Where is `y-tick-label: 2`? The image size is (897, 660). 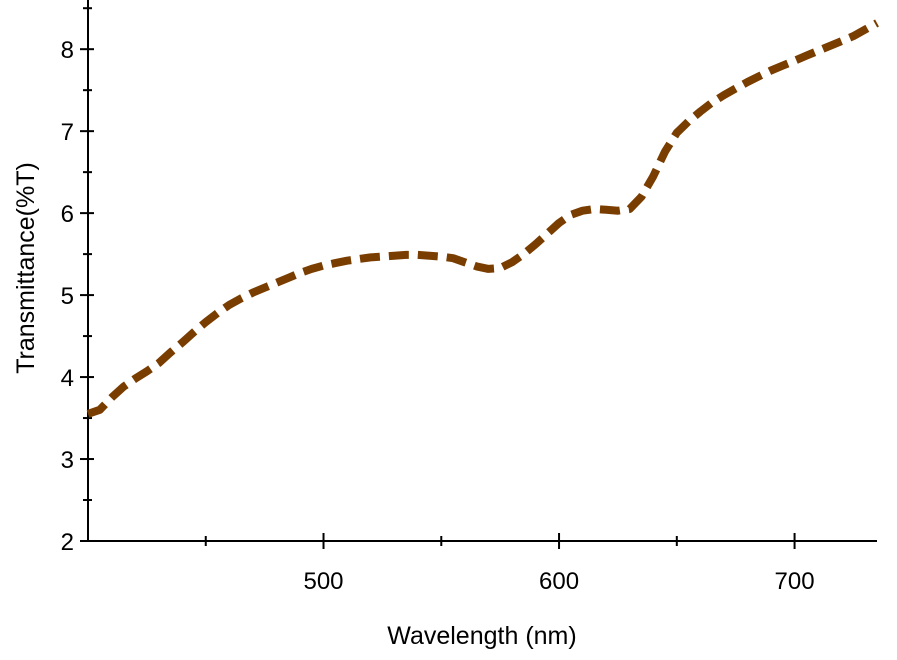 y-tick-label: 2 is located at coordinates (67, 542).